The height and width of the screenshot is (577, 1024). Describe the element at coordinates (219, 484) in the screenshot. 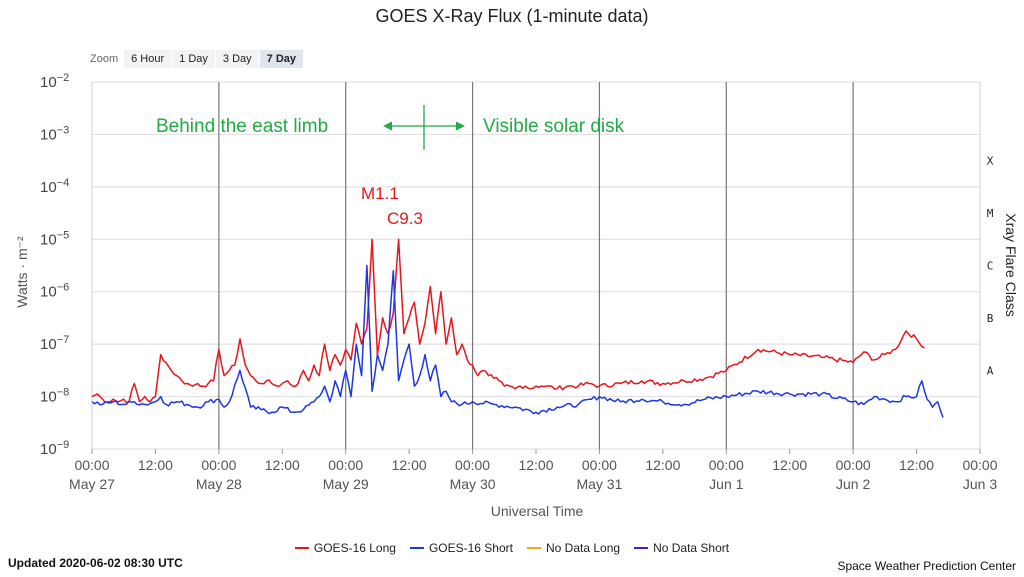

I see `x-tick-date-label: May 28` at that location.